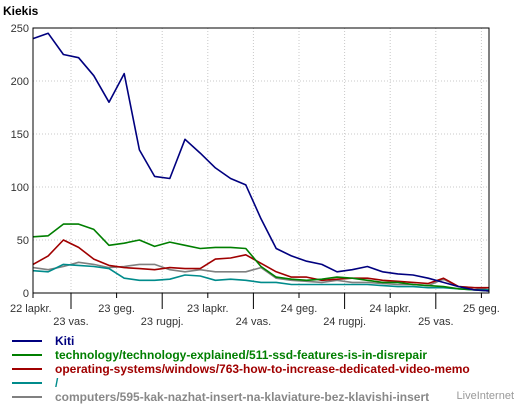  Describe the element at coordinates (208, 309) in the screenshot. I see `x-tick-label: 23 lapkr.` at that location.